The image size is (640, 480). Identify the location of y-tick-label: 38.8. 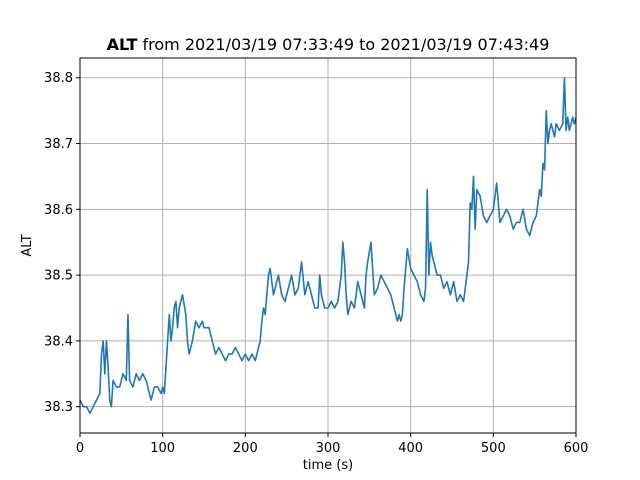
(58, 78).